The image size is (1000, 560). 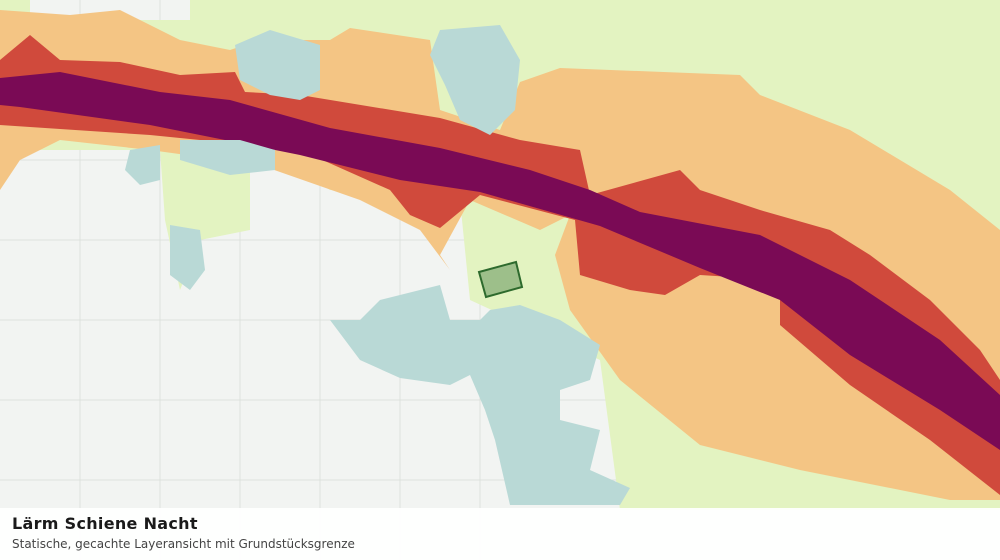 What do you see at coordinates (500, 279) in the screenshot?
I see `parcel-boundary` at bounding box center [500, 279].